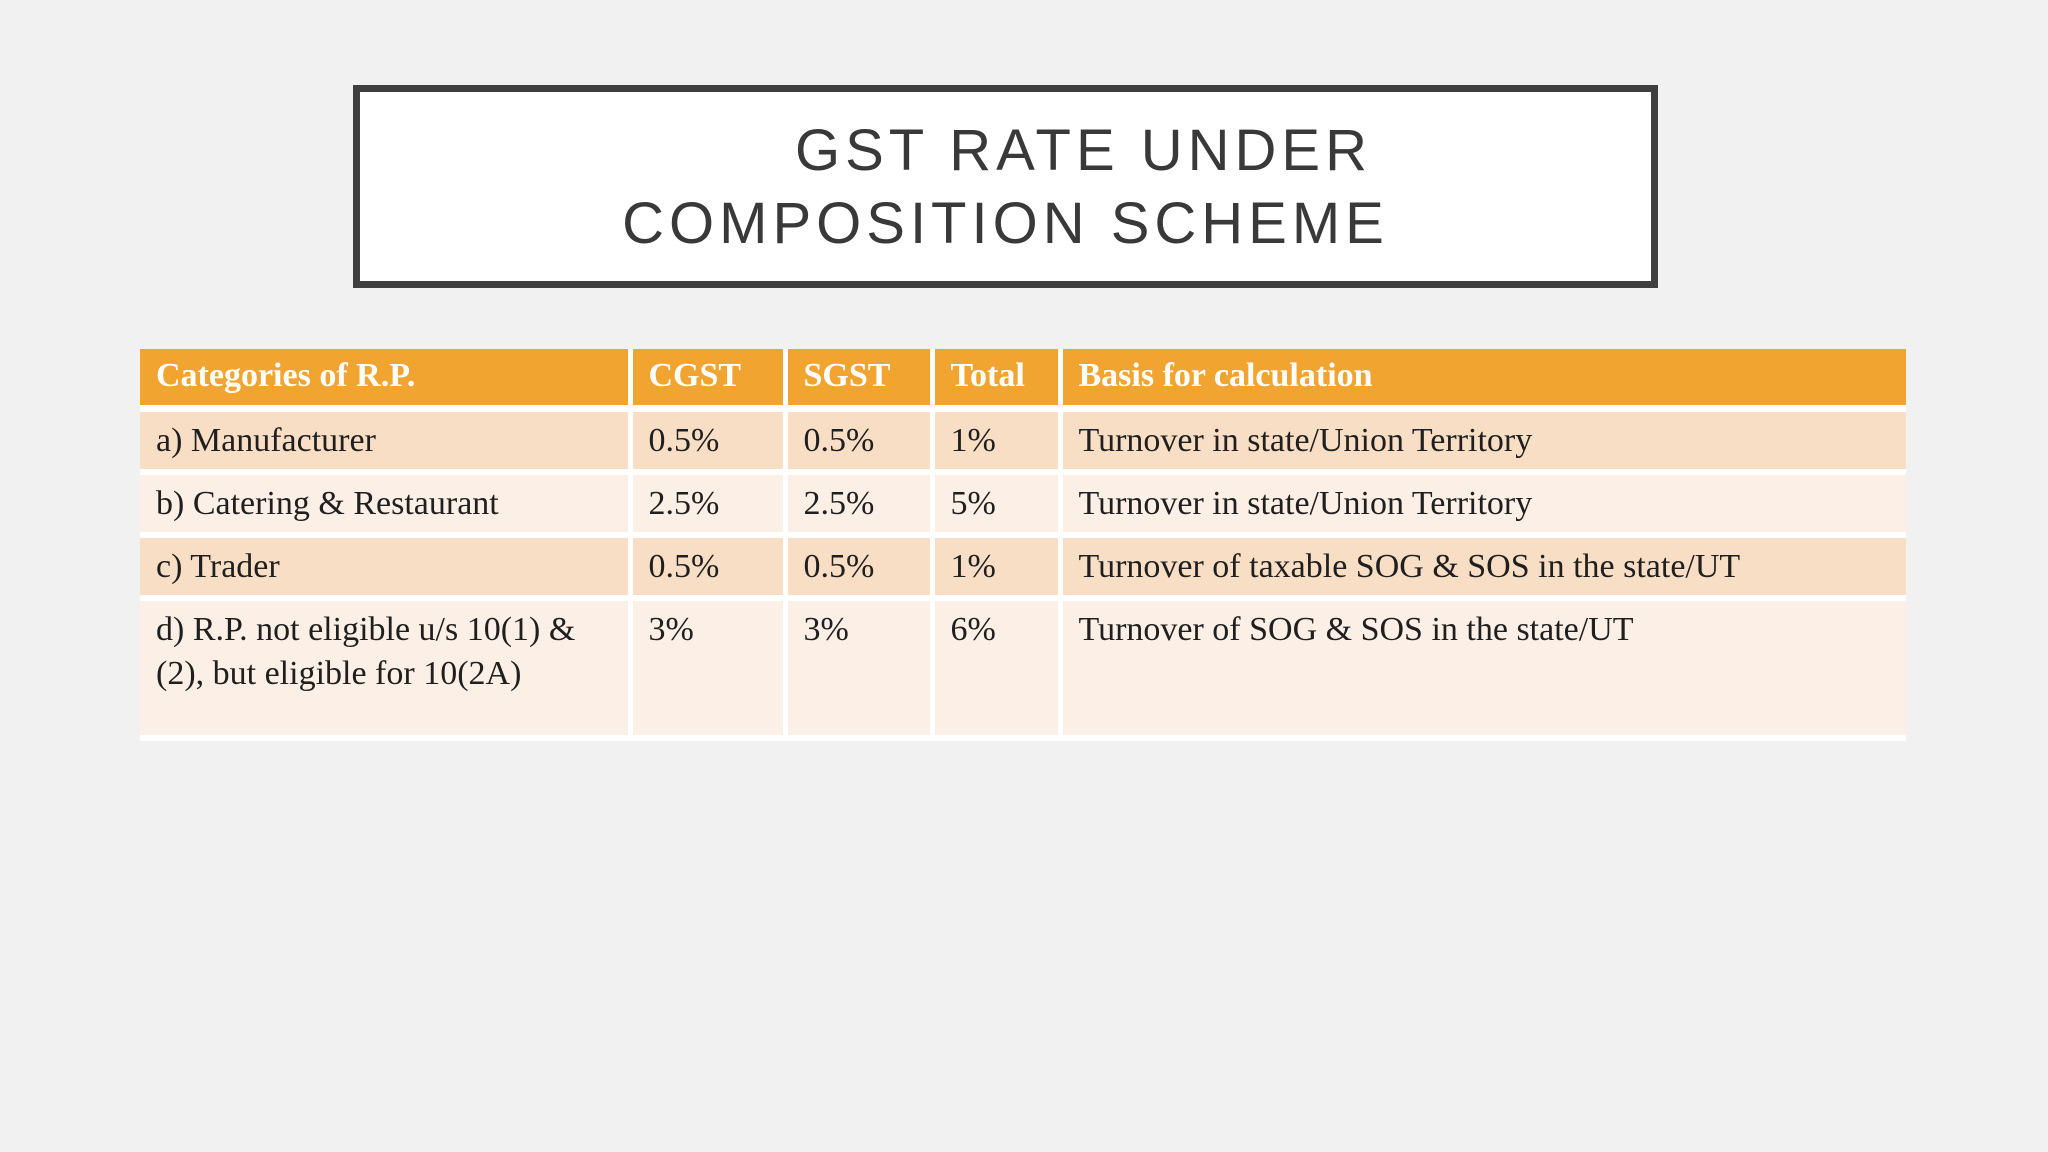 The width and height of the screenshot is (2048, 1152). What do you see at coordinates (860, 504) in the screenshot?
I see `cell-row-b-sgst: 2.5%` at bounding box center [860, 504].